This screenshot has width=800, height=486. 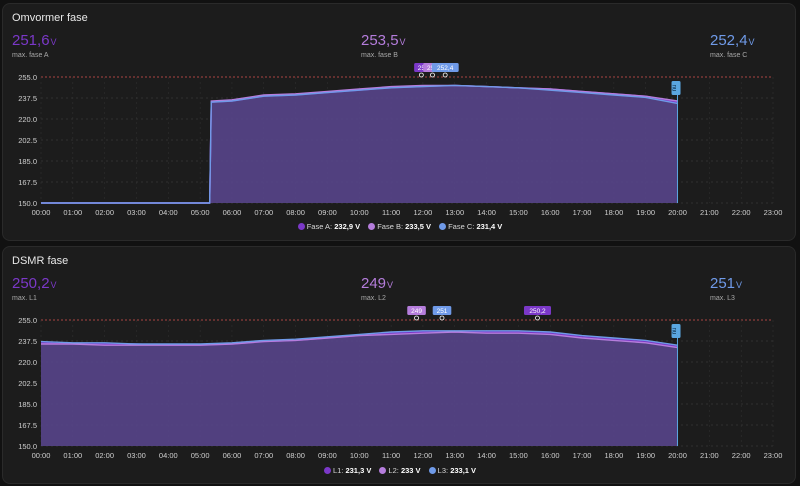 I want to click on x-tick-label: 10:00, so click(x=359, y=455).